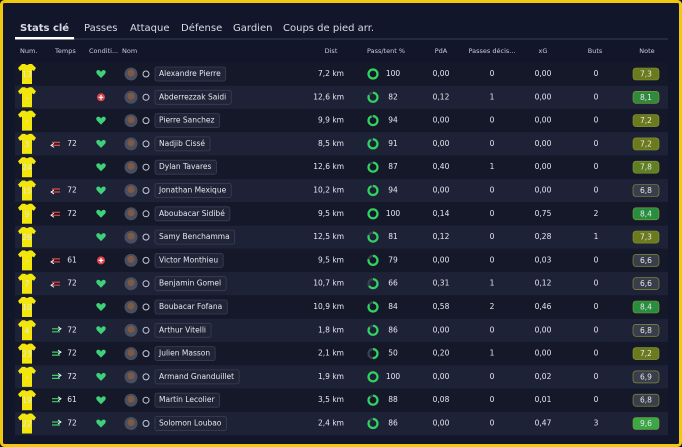 This screenshot has width=682, height=447. Describe the element at coordinates (646, 260) in the screenshot. I see `rating: 6,6` at that location.